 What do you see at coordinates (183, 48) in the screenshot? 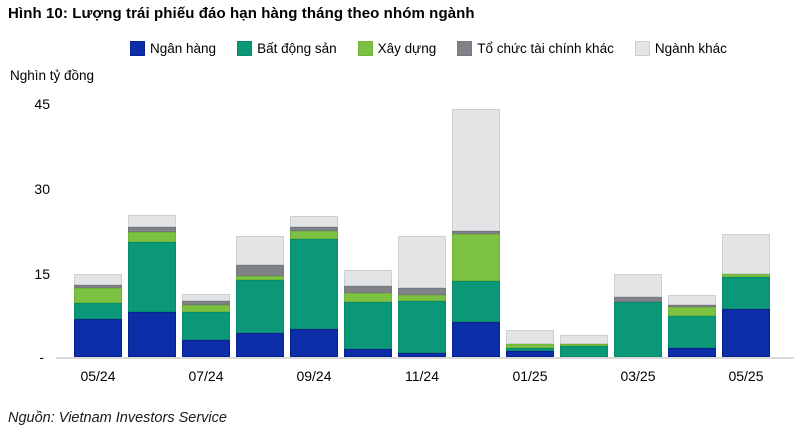
I see `legend-label: Ngân hàng` at bounding box center [183, 48].